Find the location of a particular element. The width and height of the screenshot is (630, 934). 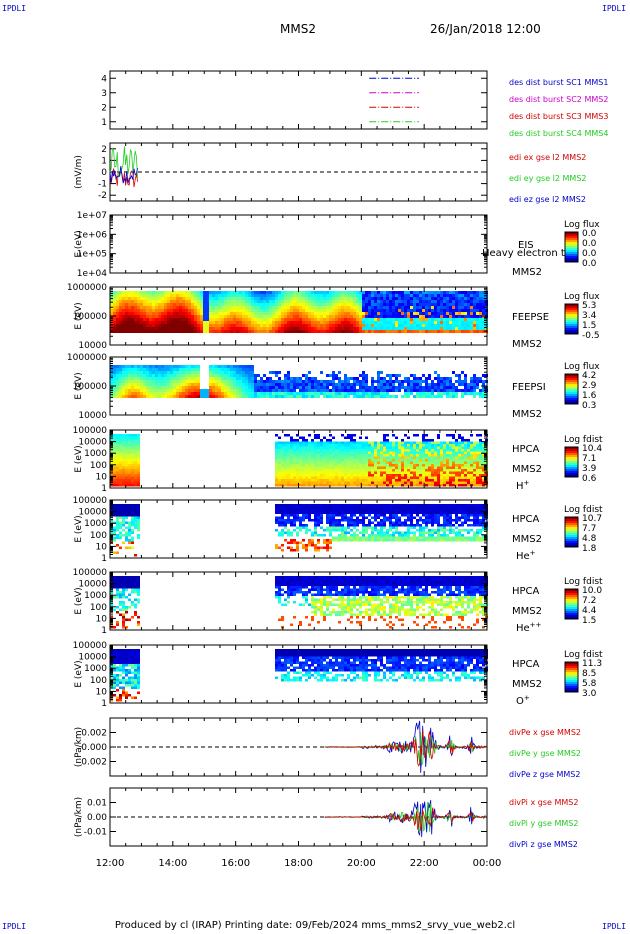

colorbar-tick-label: 2.9 is located at coordinates (589, 386).